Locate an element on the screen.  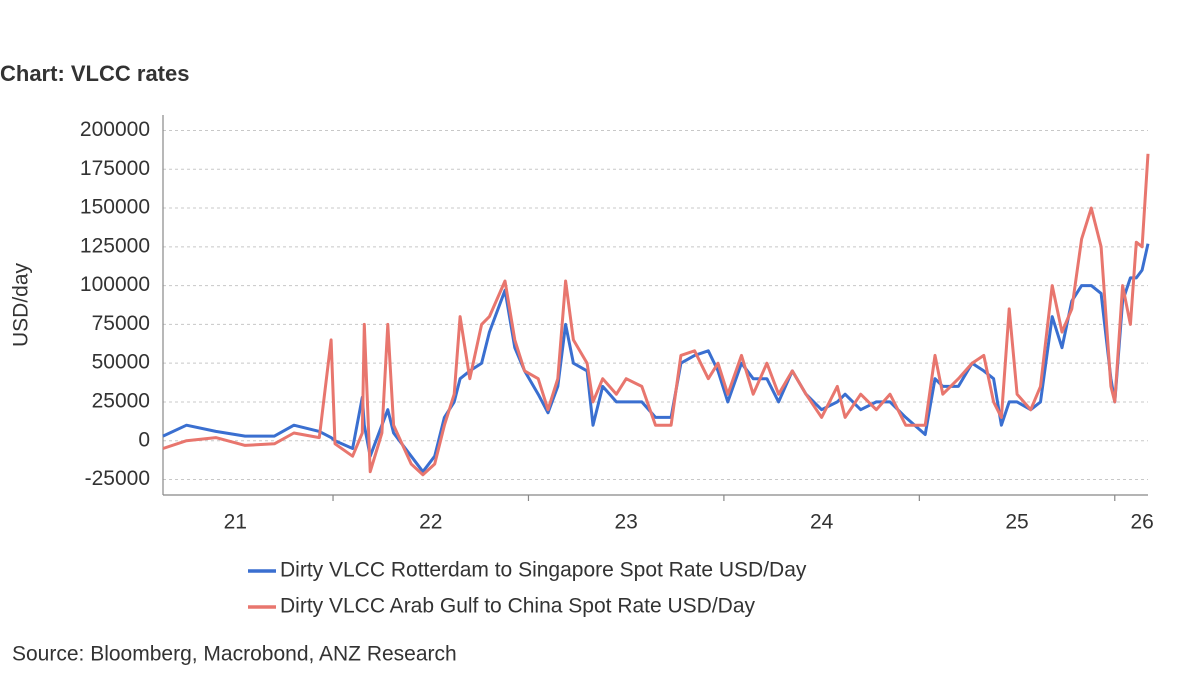
x-tick-label: 22 is located at coordinates (430, 522).